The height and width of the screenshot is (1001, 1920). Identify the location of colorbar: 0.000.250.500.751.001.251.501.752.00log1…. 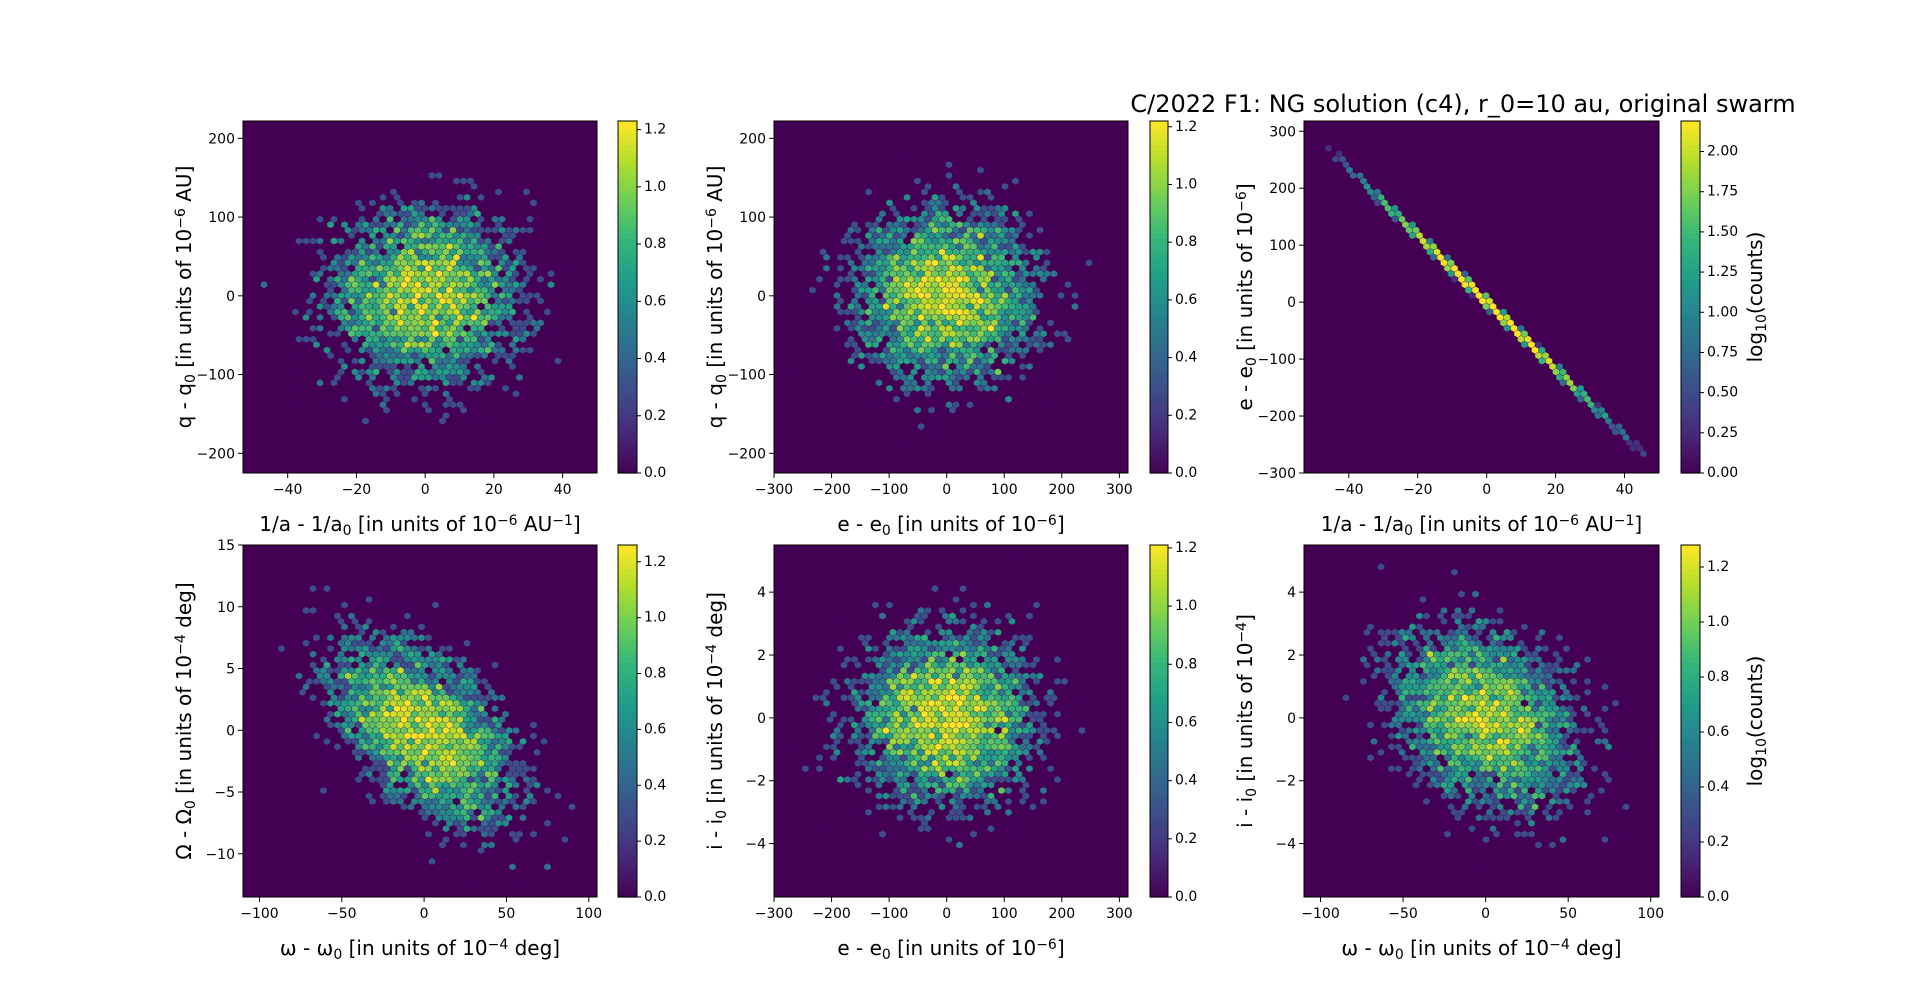
(1725, 301).